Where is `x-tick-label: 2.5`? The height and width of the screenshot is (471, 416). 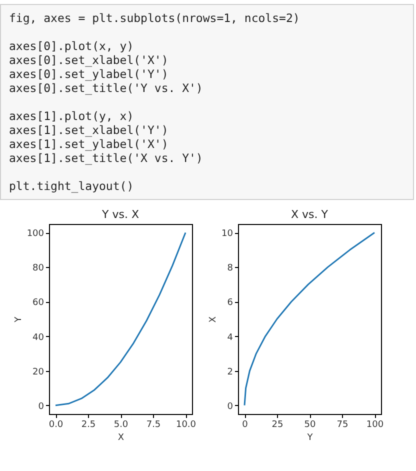 x-tick-label: 2.5 is located at coordinates (88, 425).